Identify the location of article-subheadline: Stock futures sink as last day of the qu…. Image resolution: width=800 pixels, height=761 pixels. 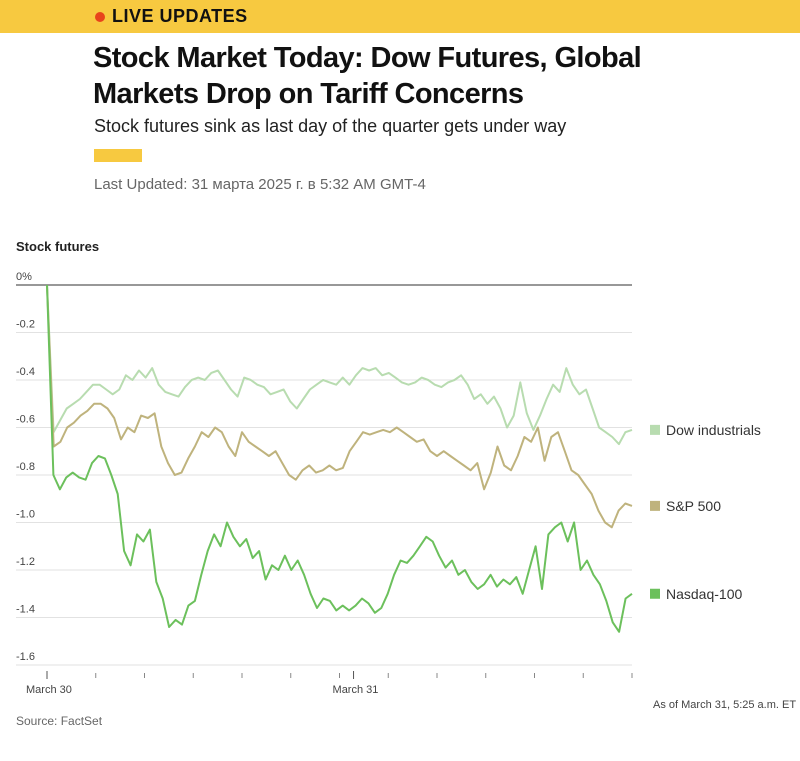
(330, 126).